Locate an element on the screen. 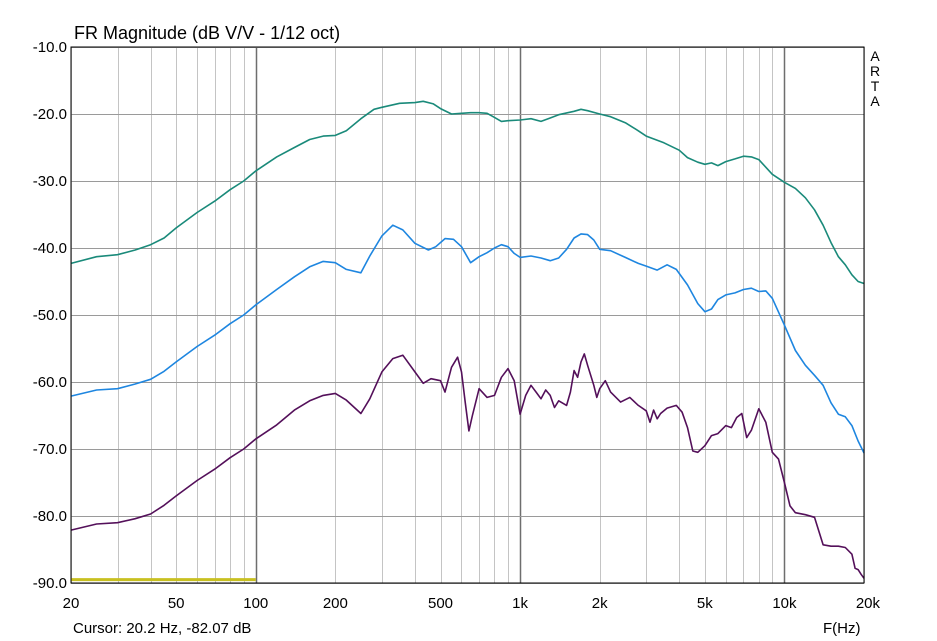 The image size is (937, 641). x-tick-label: 50 is located at coordinates (176, 603).